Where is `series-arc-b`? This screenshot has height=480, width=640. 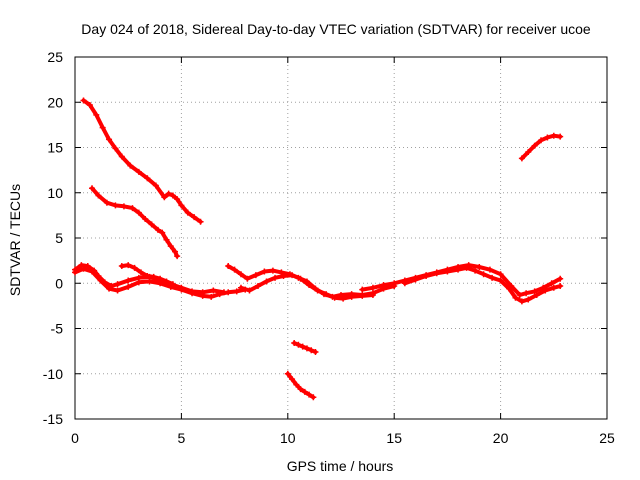 series-arc-b is located at coordinates (160, 282).